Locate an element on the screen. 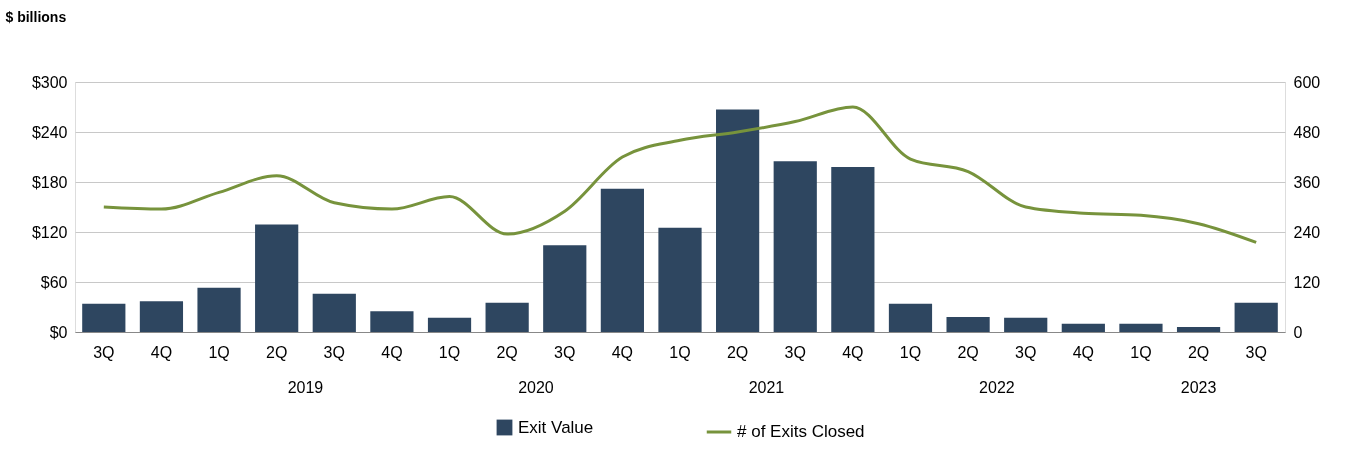  y-tick-label: $300 is located at coordinates (49, 82).